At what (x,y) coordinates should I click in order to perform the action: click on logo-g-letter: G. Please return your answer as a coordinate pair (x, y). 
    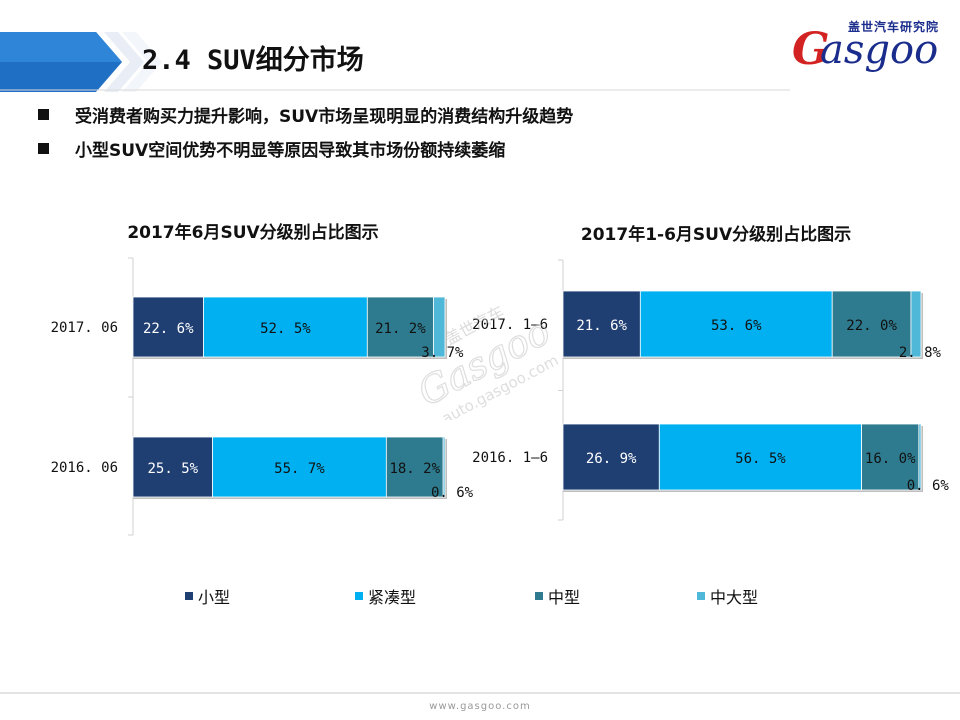
    Looking at the image, I should click on (811, 49).